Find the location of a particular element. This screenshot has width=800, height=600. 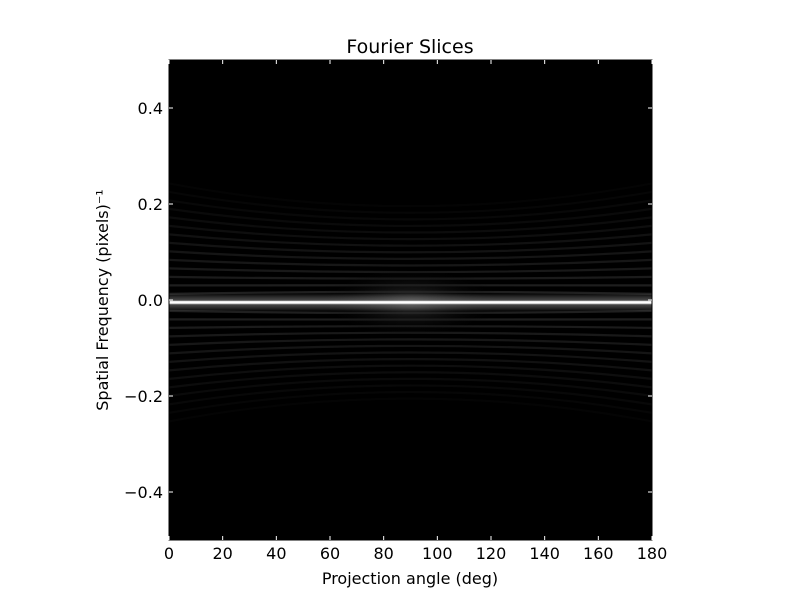

chart-title: Fourier Slices is located at coordinates (409, 47).